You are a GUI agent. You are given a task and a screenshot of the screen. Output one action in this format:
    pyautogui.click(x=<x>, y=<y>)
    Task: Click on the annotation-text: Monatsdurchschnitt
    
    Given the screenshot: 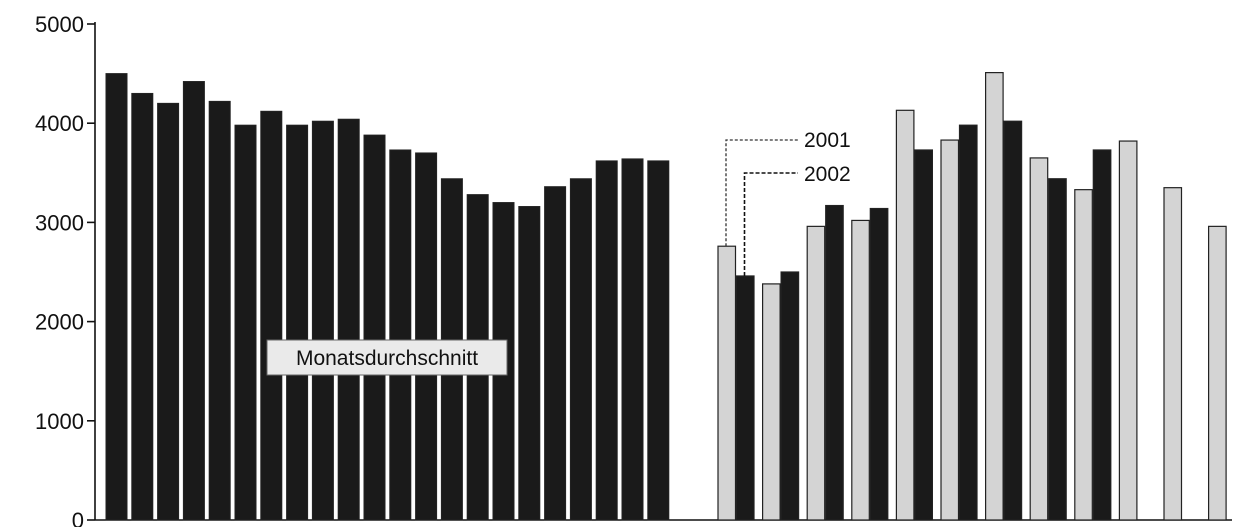 What is the action you would take?
    pyautogui.click(x=387, y=358)
    